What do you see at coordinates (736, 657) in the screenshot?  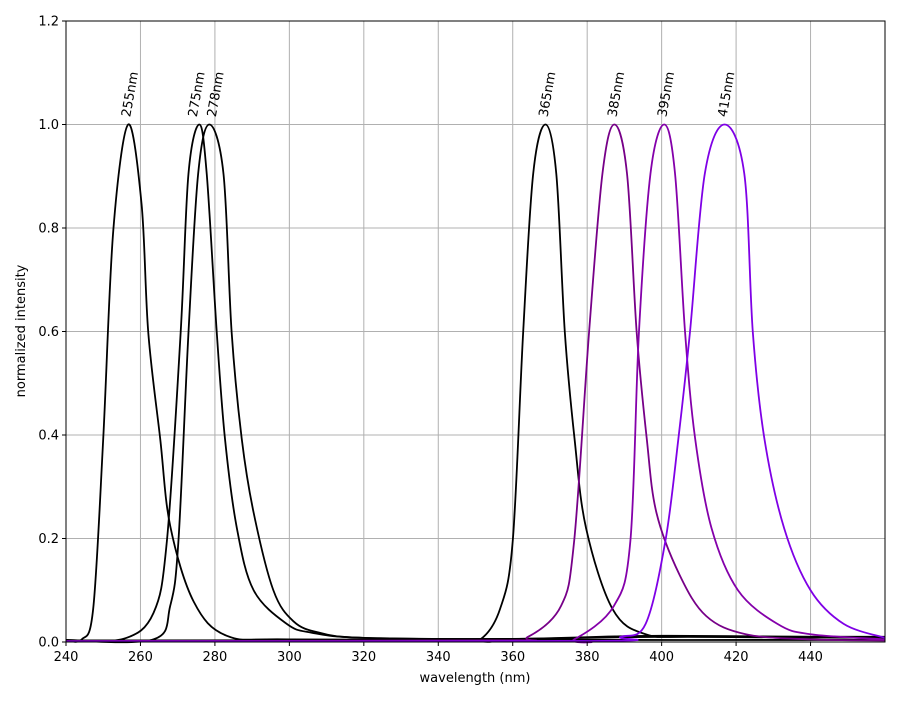 I see `x-tick-label: 420` at bounding box center [736, 657].